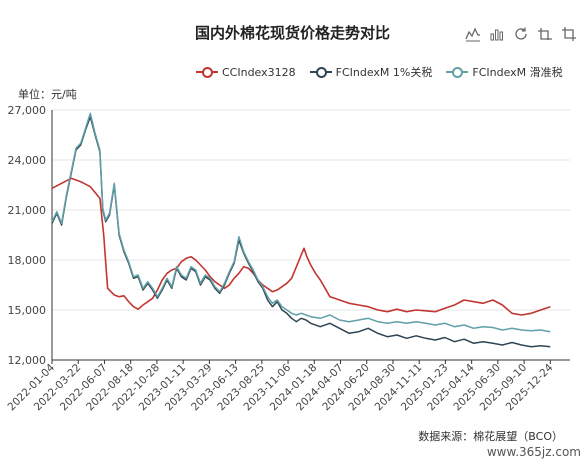 This screenshot has height=463, width=585. I want to click on data-view-icon, so click(545, 34).